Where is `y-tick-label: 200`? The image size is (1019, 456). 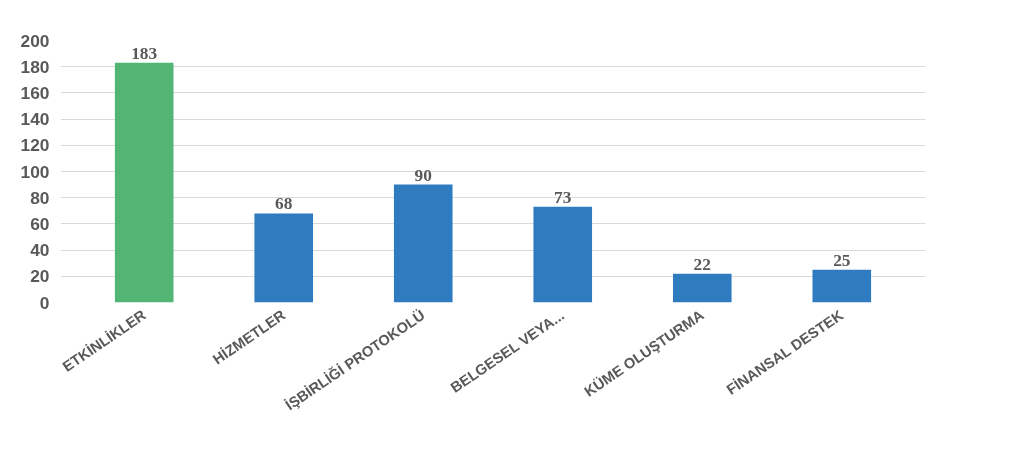
y-tick-label: 200 is located at coordinates (35, 40).